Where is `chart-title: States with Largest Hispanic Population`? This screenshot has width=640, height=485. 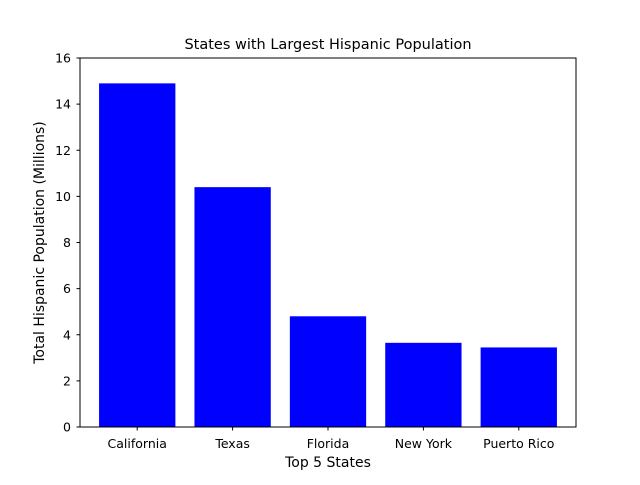
chart-title: States with Largest Hispanic Population is located at coordinates (327, 45).